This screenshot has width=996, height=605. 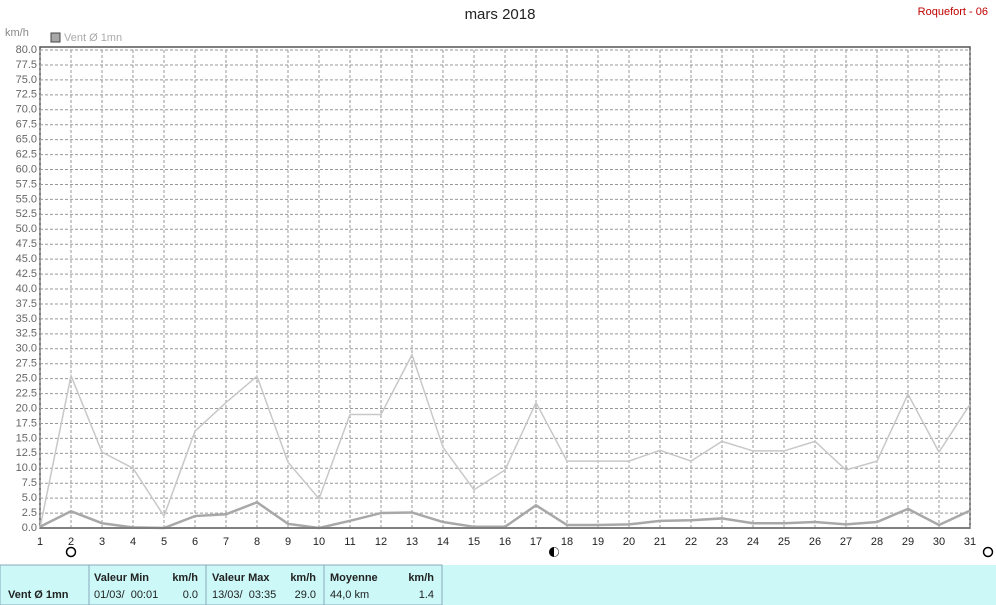 I want to click on y-tick-label: 50.0, so click(x=26, y=229).